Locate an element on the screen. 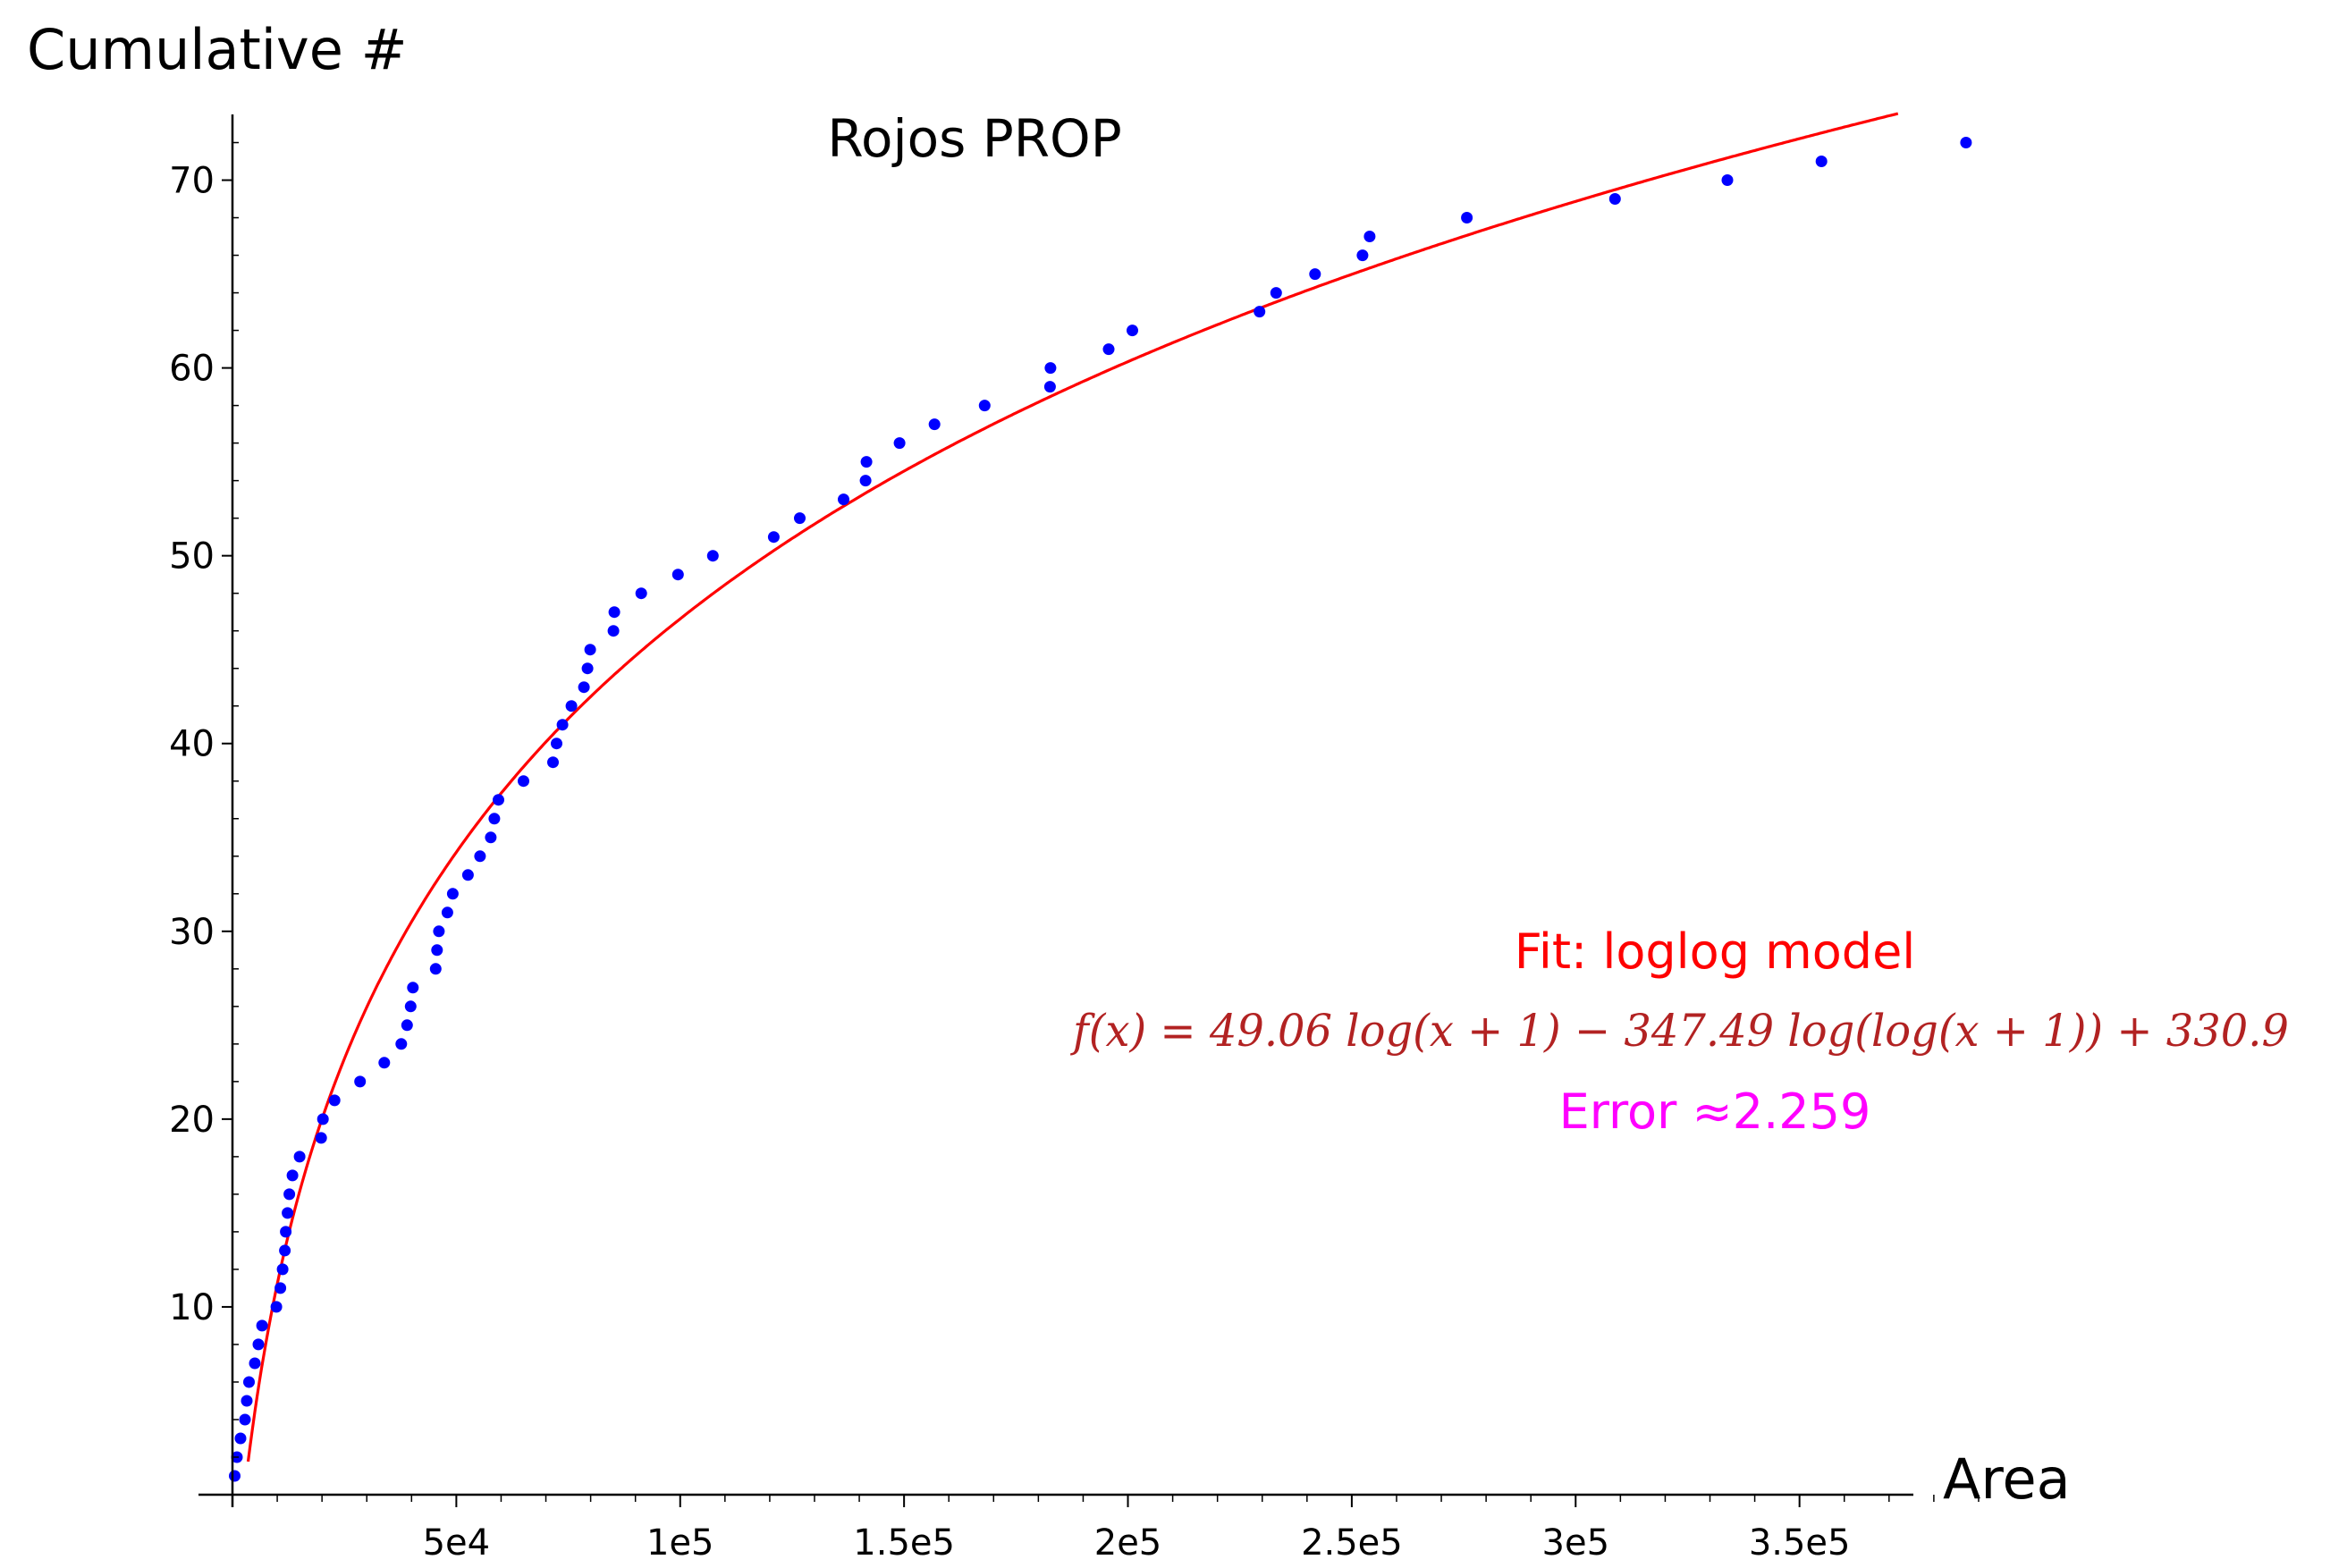 The image size is (2347, 1568). y-axis-label: Cumulative # is located at coordinates (217, 49).